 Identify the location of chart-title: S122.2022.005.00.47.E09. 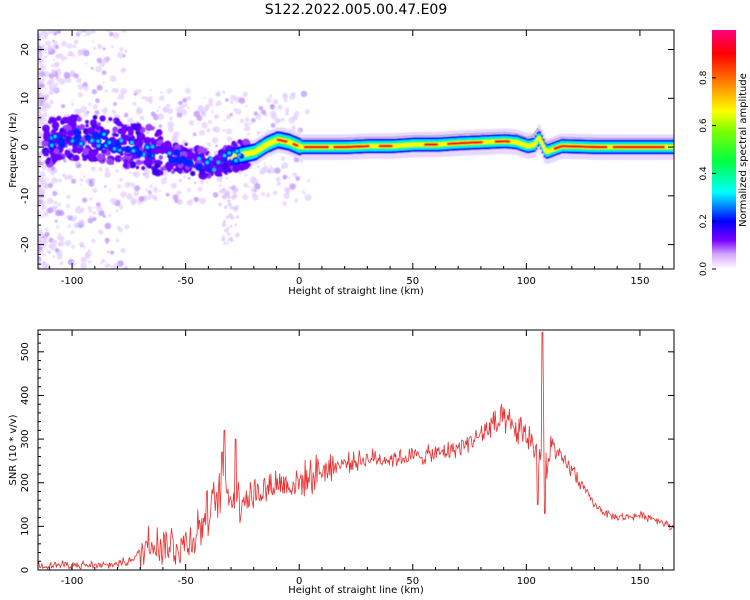
(356, 10).